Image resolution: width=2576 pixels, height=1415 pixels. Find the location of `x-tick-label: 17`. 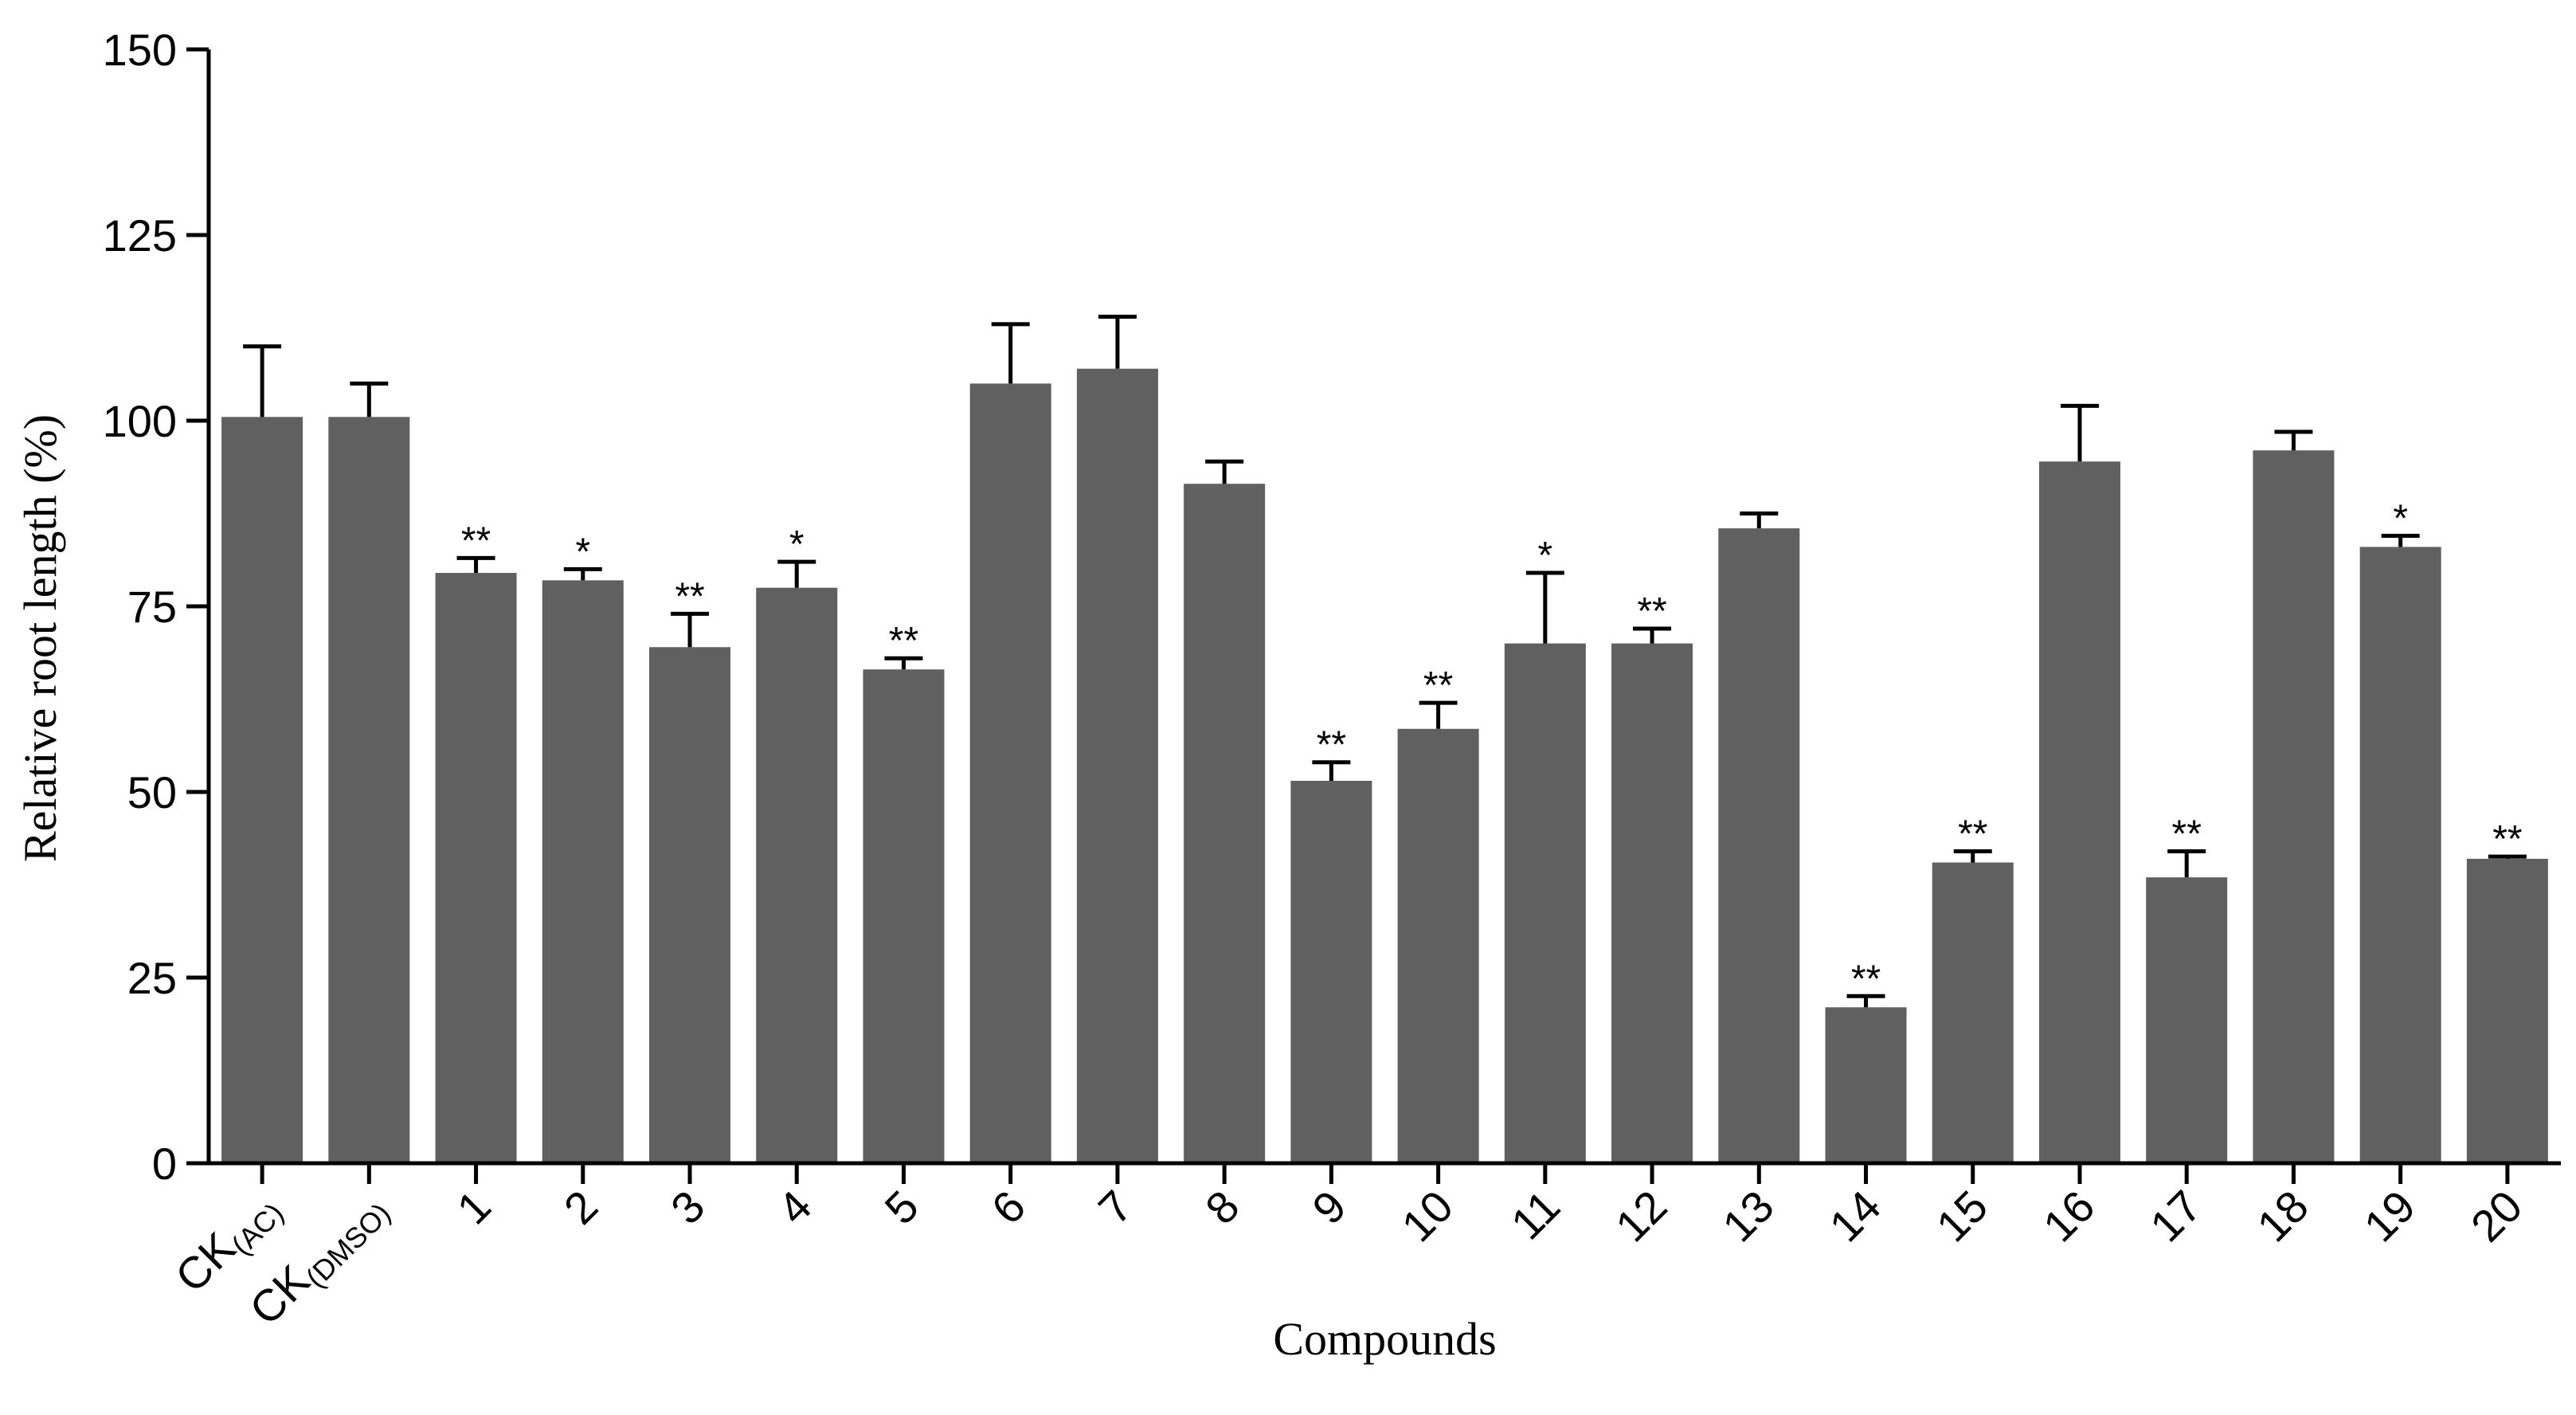

x-tick-label: 17 is located at coordinates (2175, 1217).